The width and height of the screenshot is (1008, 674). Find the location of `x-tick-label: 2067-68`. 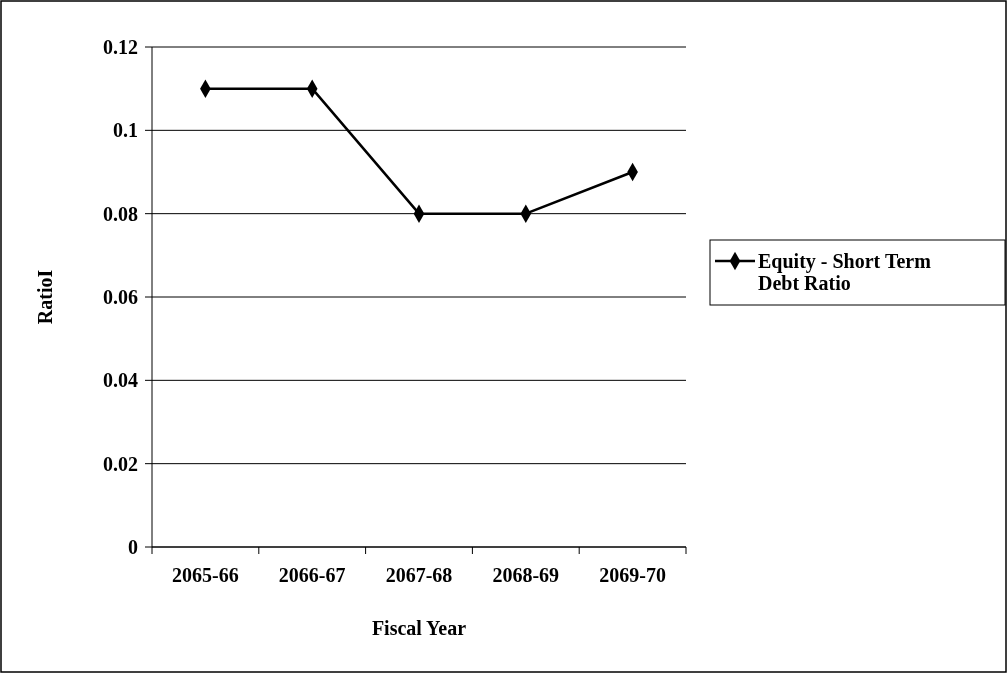

x-tick-label: 2067-68 is located at coordinates (419, 575).